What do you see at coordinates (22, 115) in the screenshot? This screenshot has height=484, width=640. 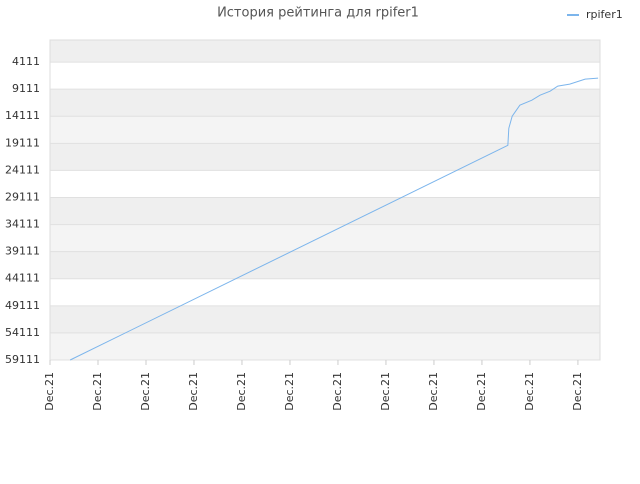 I see `y-tick-label: 14111` at bounding box center [22, 115].